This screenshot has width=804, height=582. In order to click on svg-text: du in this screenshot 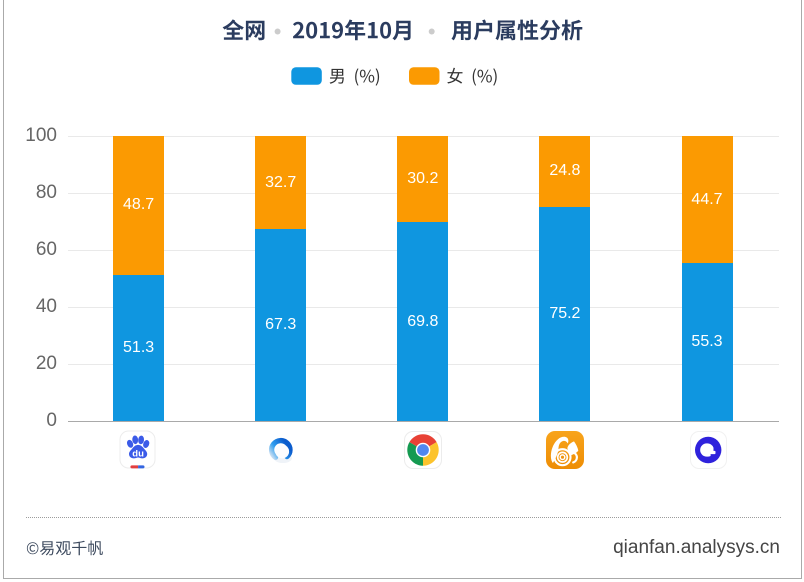, I will do `click(138, 454)`.